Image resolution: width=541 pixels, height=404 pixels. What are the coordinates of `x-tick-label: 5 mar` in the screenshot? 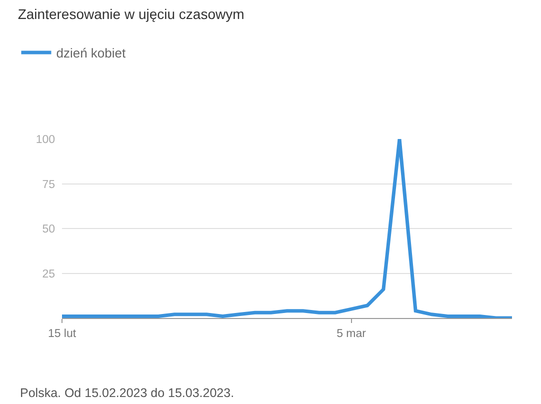 It's located at (351, 334).